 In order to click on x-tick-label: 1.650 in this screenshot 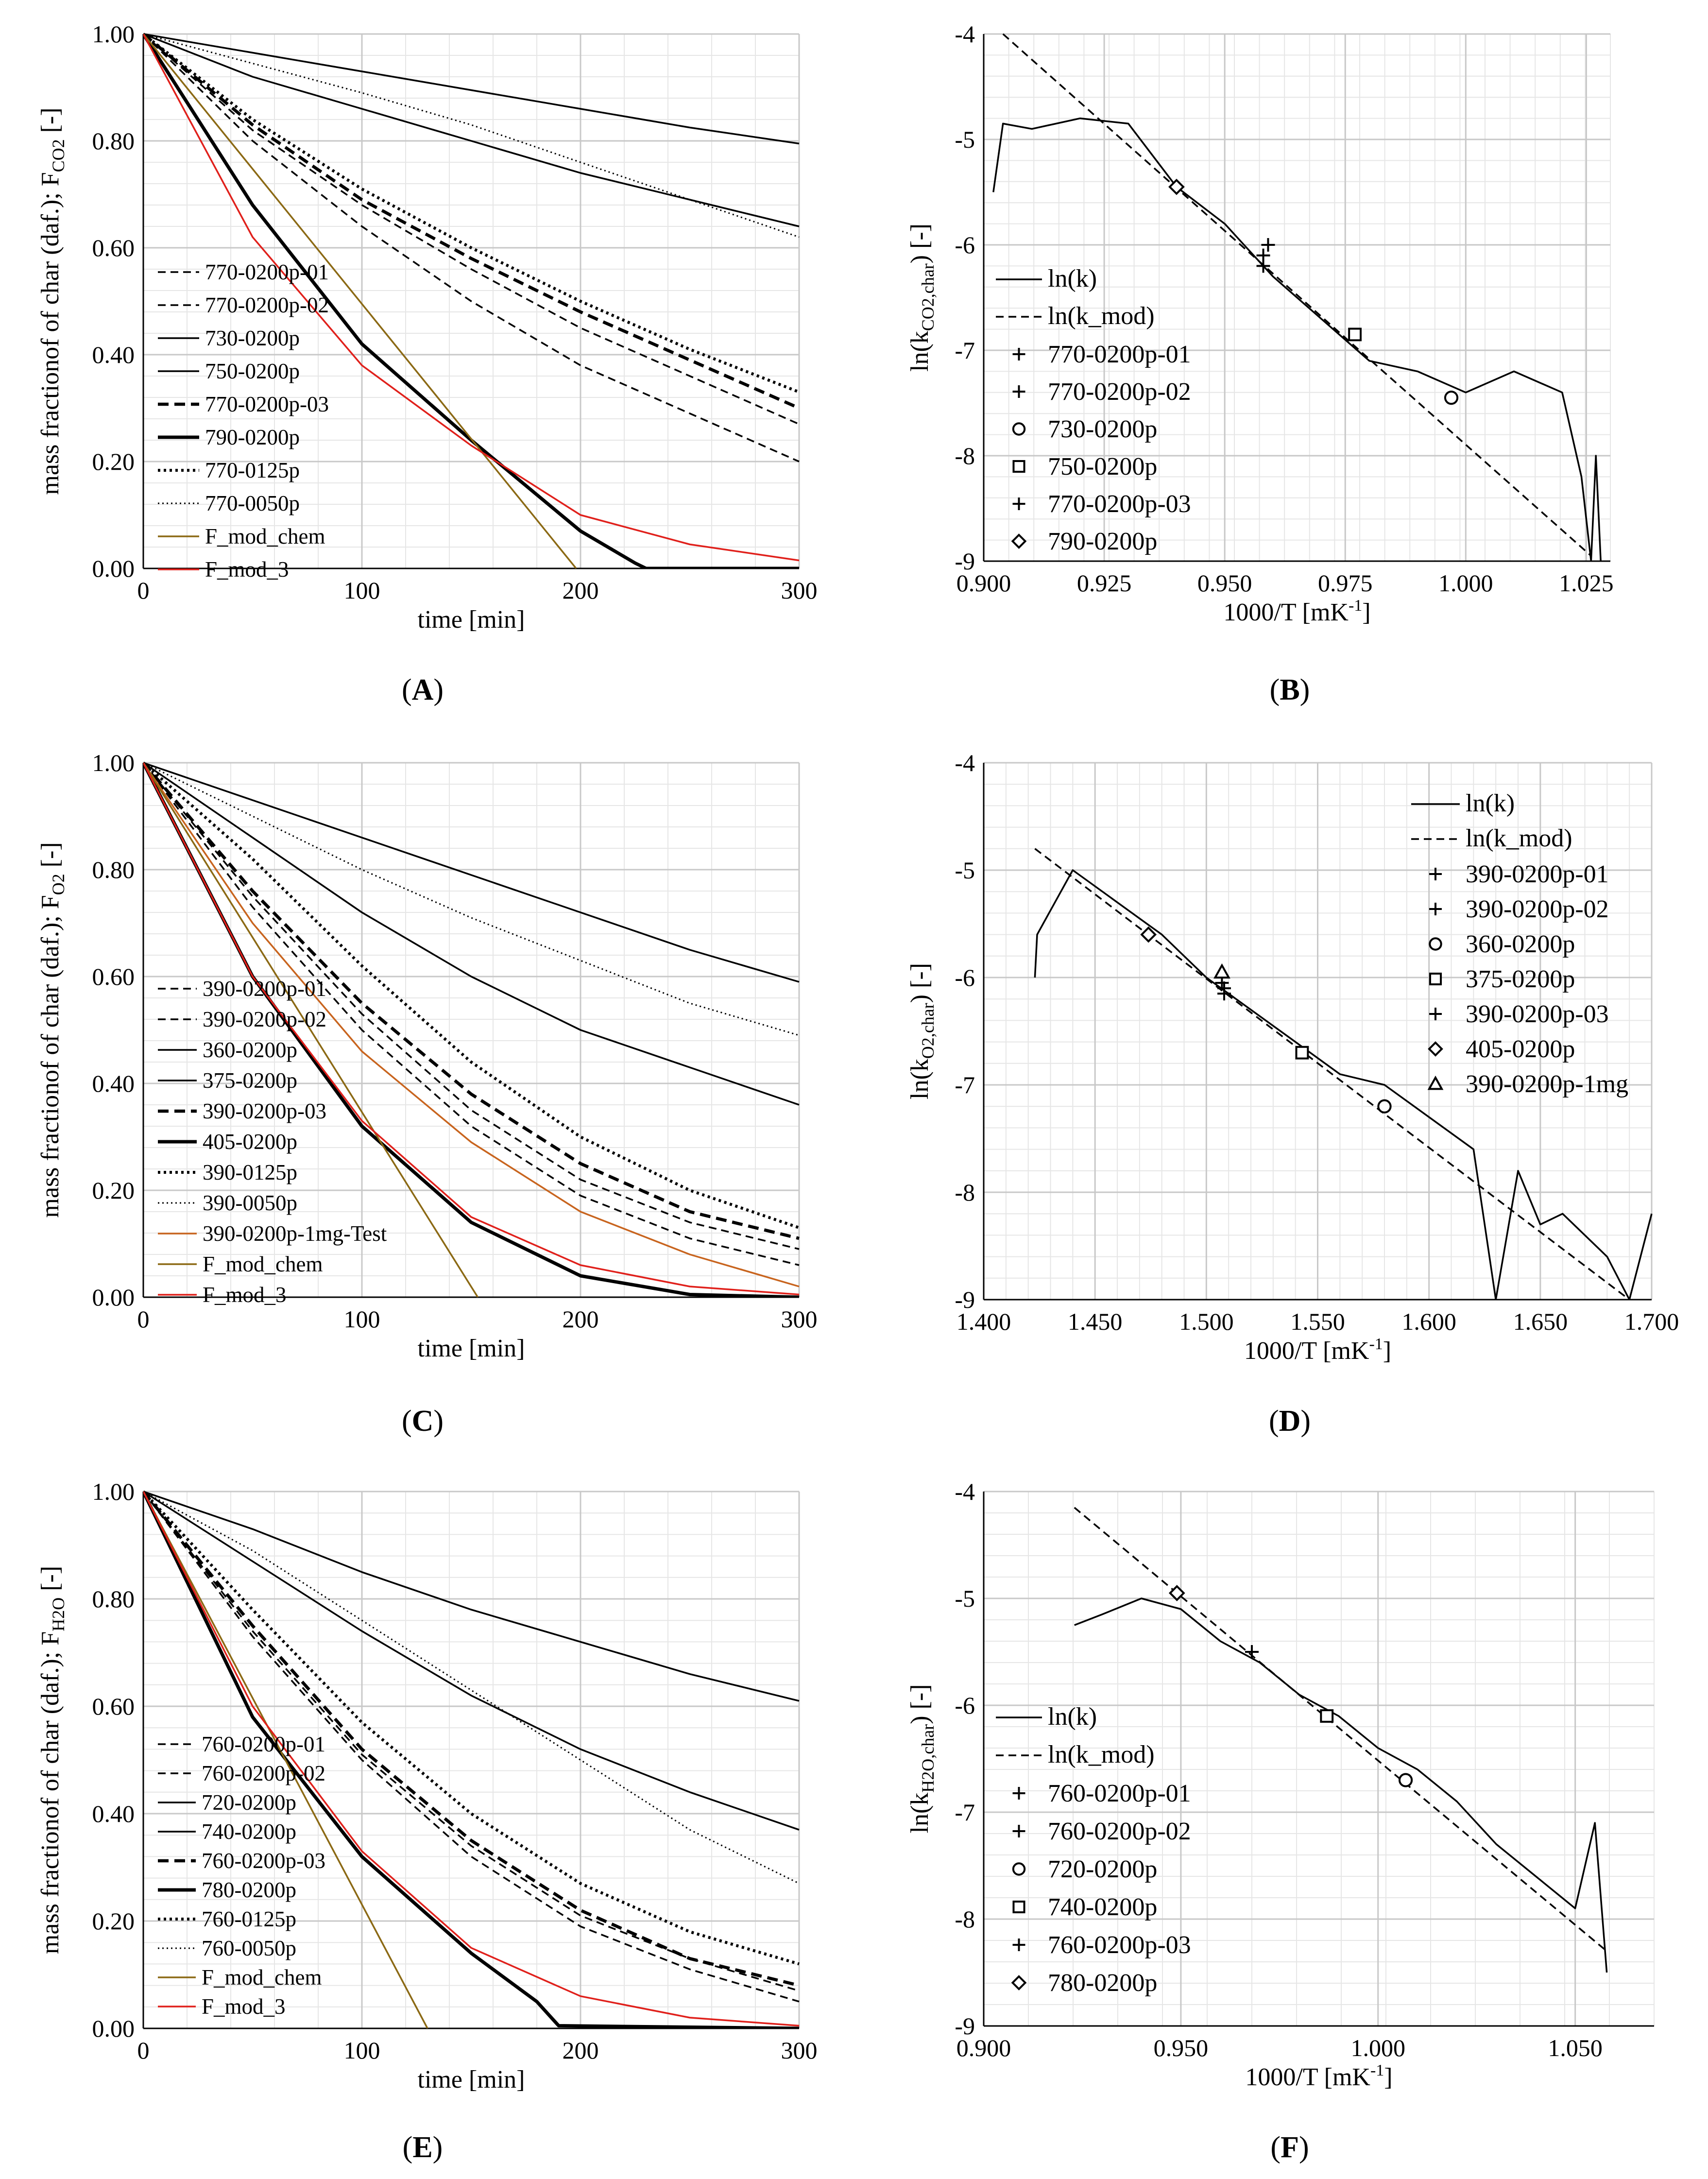, I will do `click(1540, 1321)`.